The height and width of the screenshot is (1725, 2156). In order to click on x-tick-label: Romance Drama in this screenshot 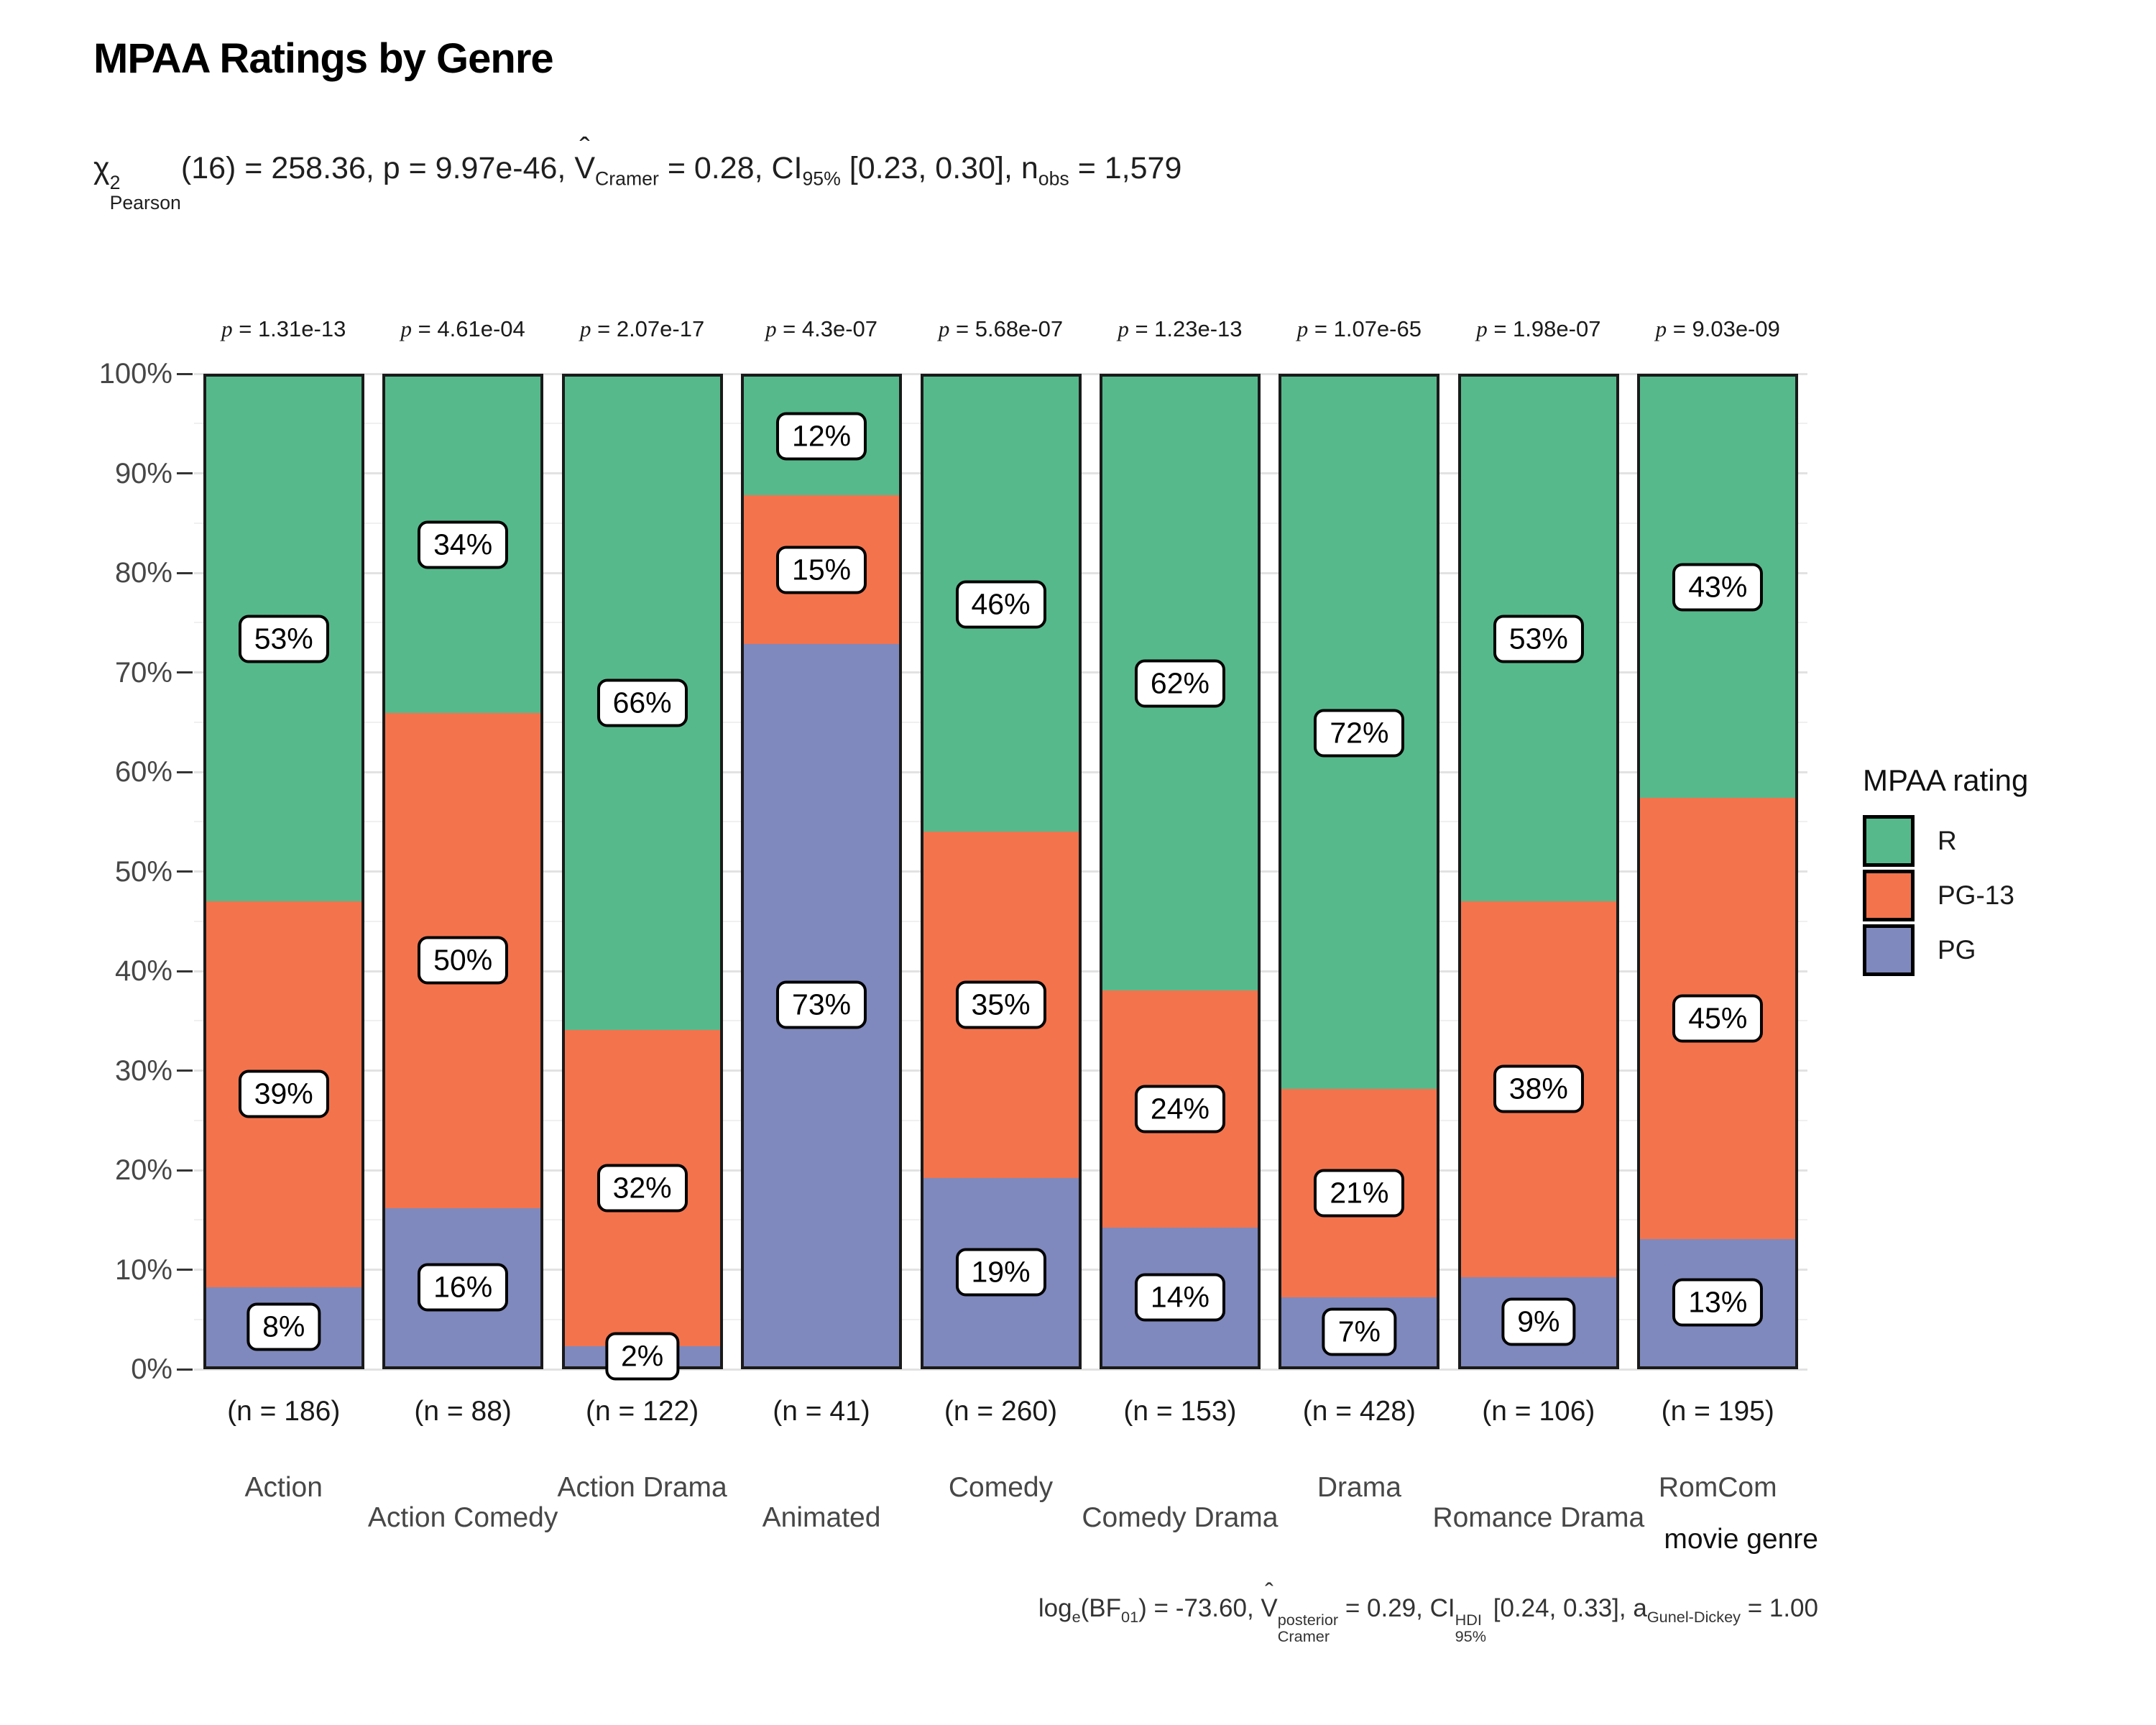, I will do `click(1539, 1517)`.